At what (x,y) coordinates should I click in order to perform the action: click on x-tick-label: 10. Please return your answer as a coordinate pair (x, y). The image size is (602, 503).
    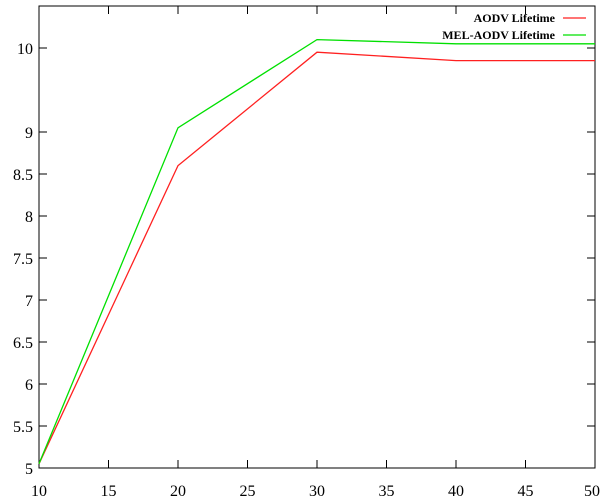
    Looking at the image, I should click on (39, 491).